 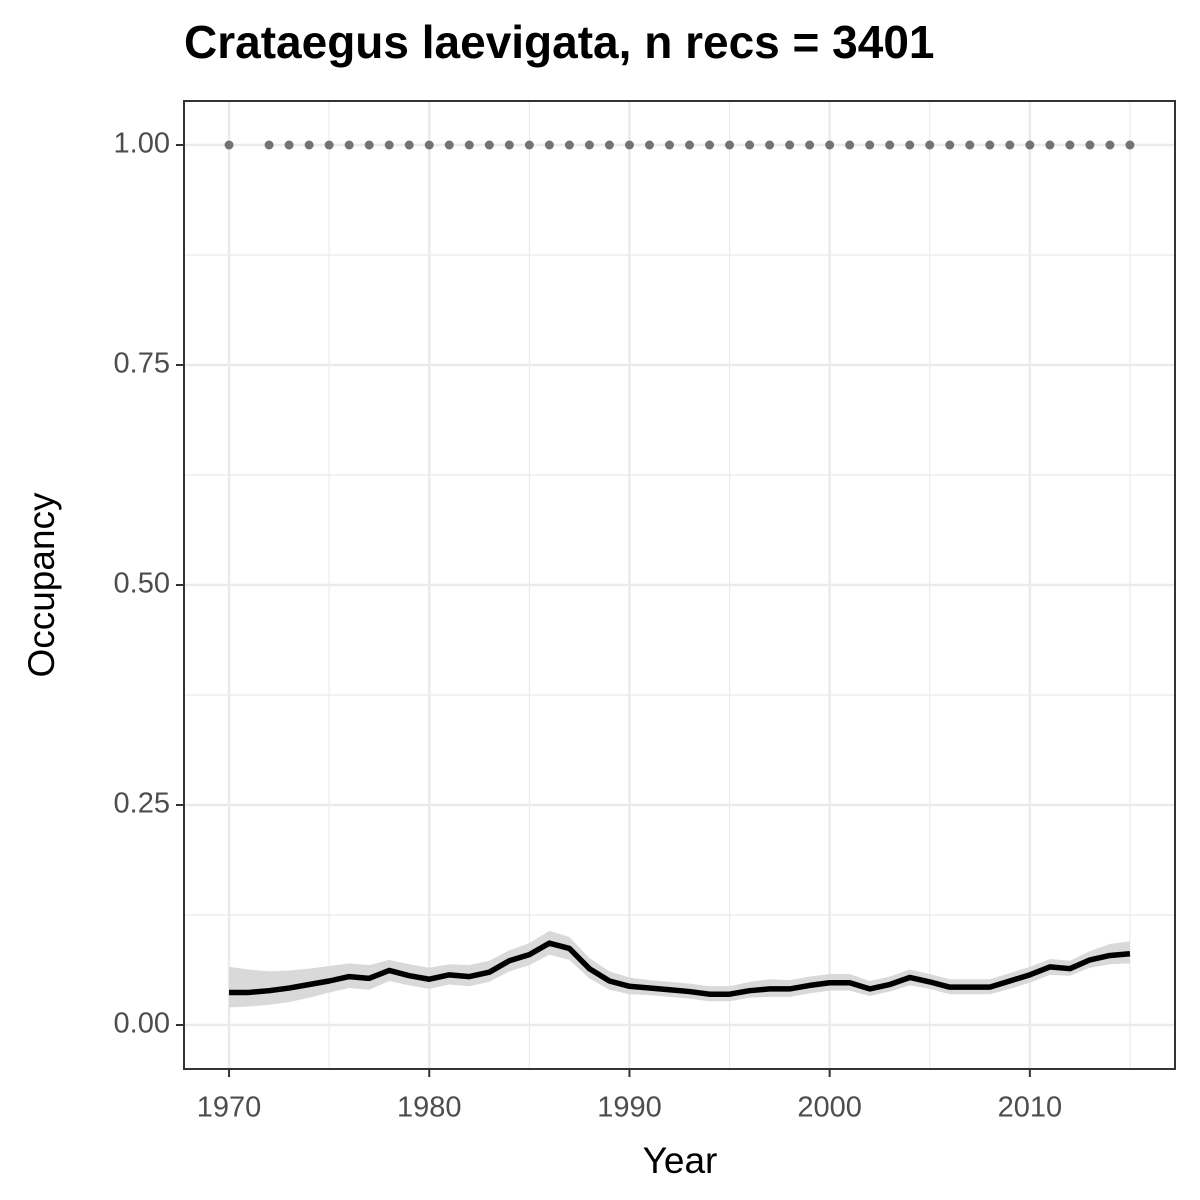 I want to click on y-tick-label: 0.75, so click(x=142, y=364).